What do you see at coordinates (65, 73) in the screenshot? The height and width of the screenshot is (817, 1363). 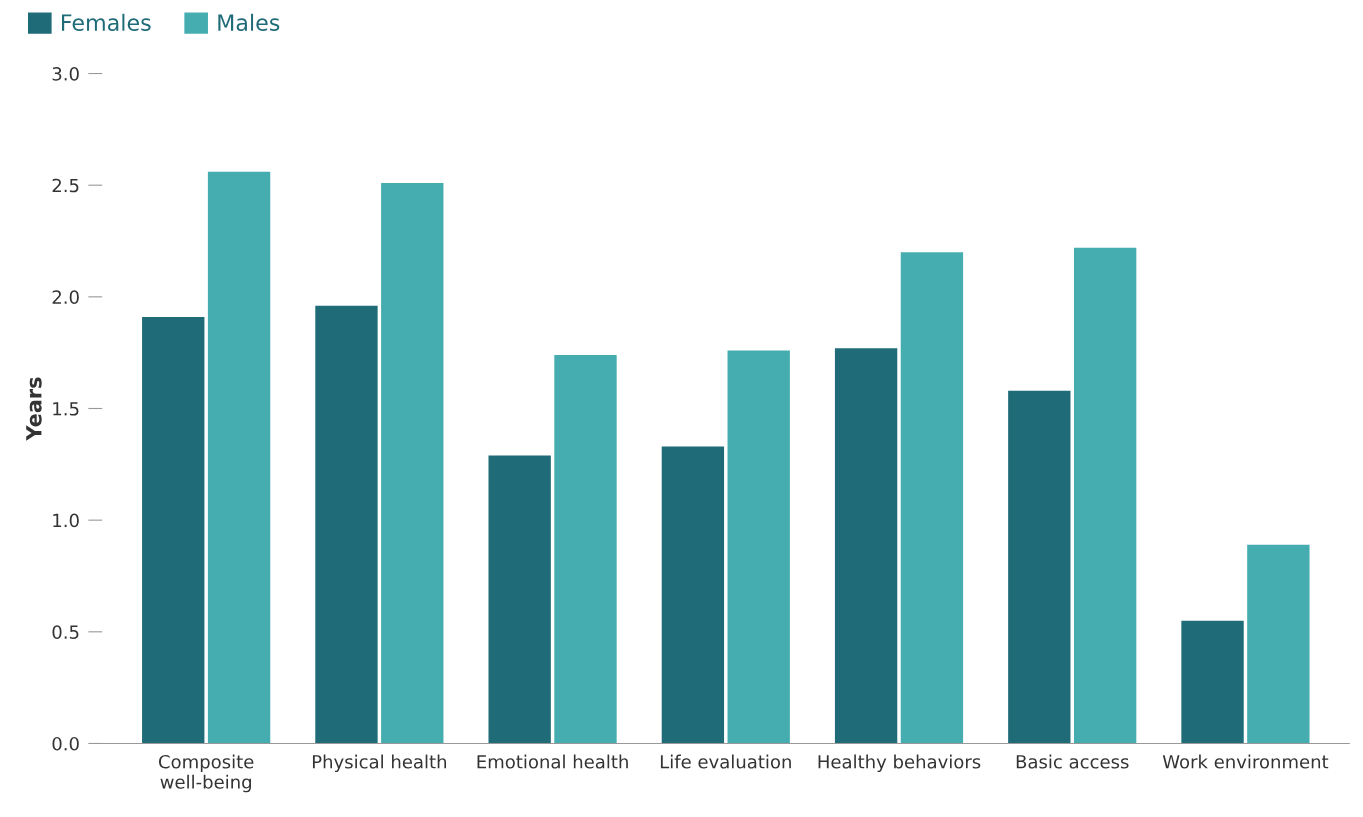 I see `y-tick-label: 3.0` at bounding box center [65, 73].